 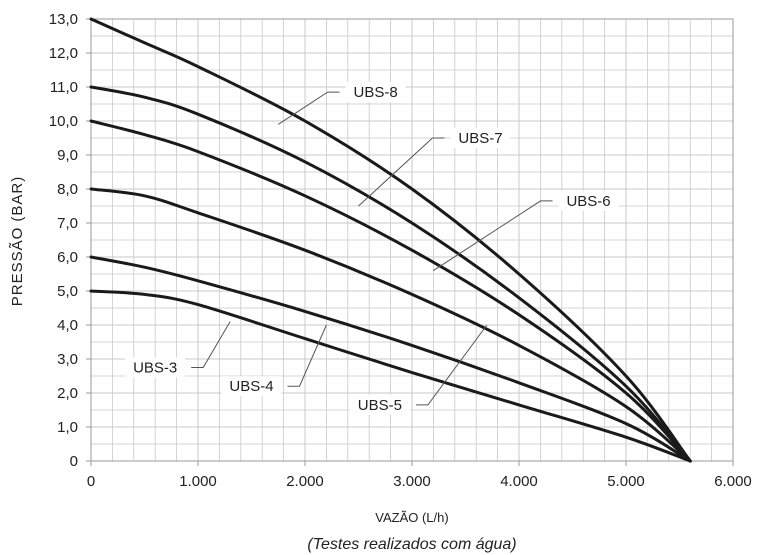 What do you see at coordinates (74, 461) in the screenshot?
I see `y-tick-label: 0` at bounding box center [74, 461].